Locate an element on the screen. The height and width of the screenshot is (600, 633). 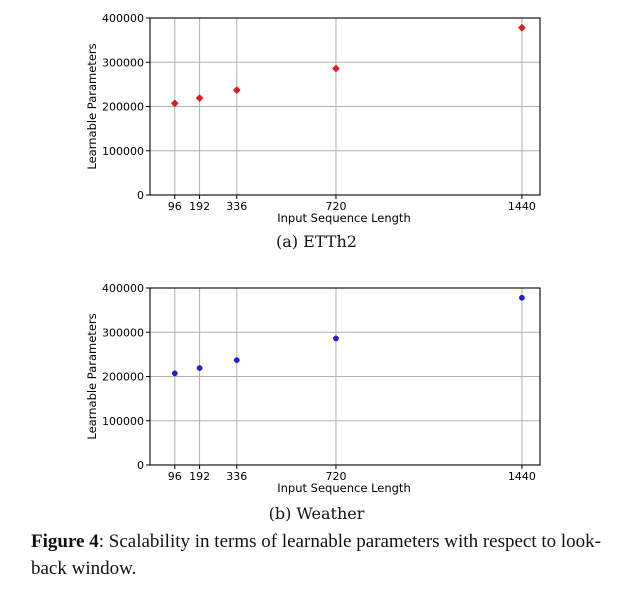
chart-1-xtick-label-1: 192 is located at coordinates (199, 476).